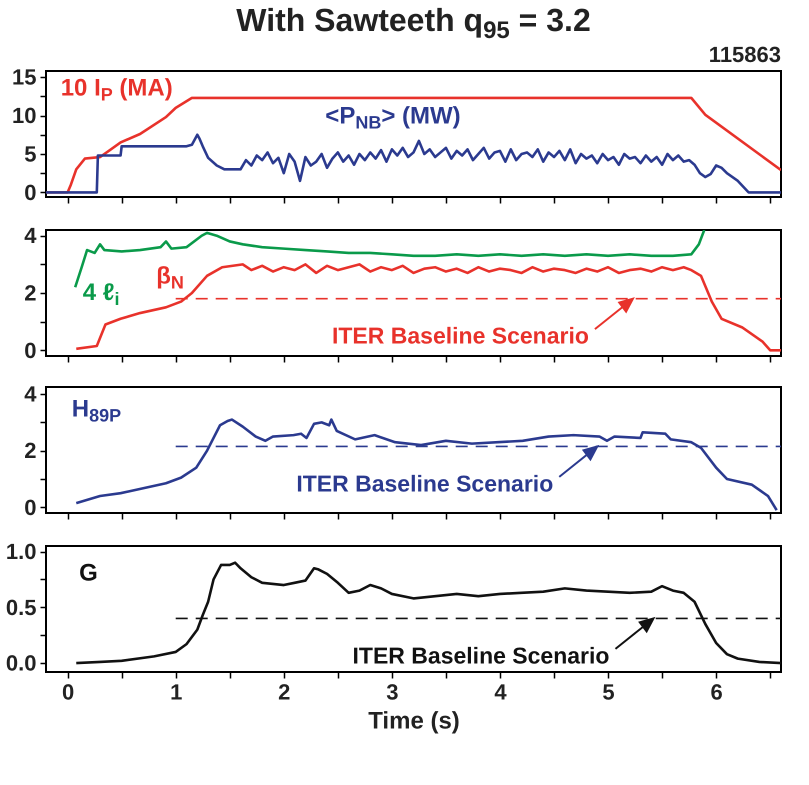  Describe the element at coordinates (608, 692) in the screenshot. I see `x-tick-label: 5` at that location.